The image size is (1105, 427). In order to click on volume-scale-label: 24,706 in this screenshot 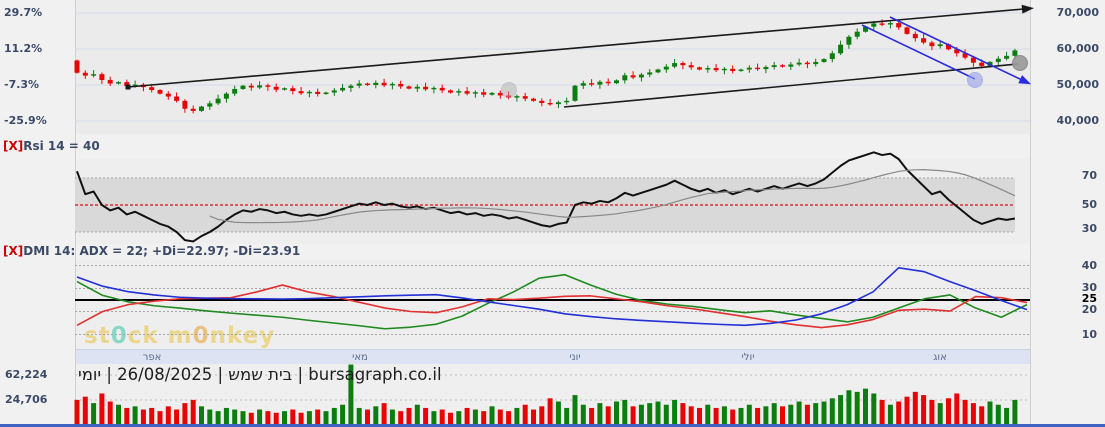, I will do `click(26, 399)`.